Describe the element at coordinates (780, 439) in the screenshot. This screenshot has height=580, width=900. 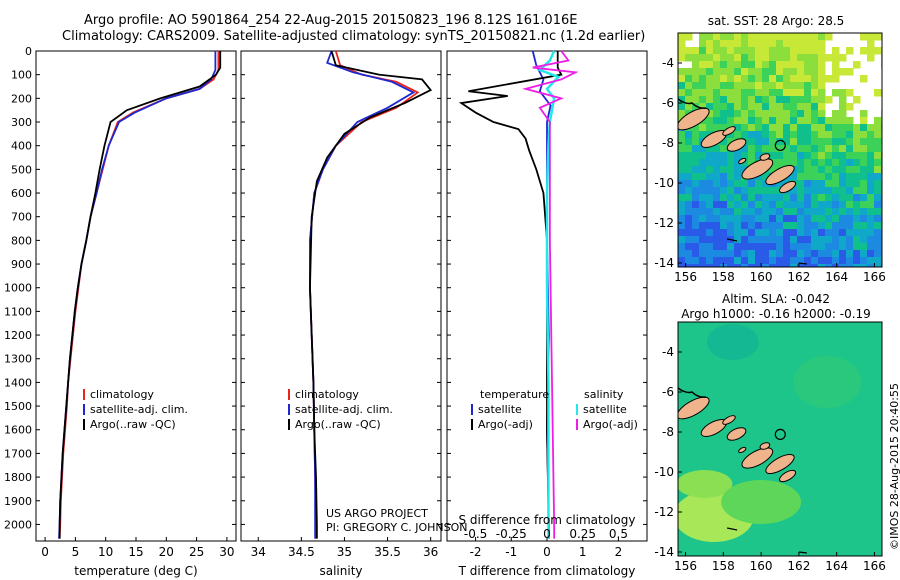
I see `sla_map-frame` at that location.